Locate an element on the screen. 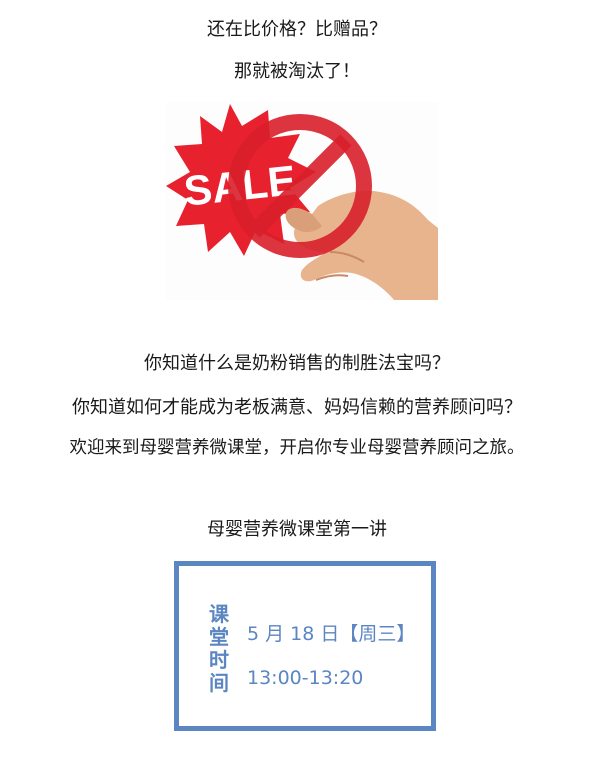 The image size is (594, 760). welcome-line: 欢迎来到母婴营养微课堂，开启你专业母婴营养顾问之旅。 is located at coordinates (297, 448).